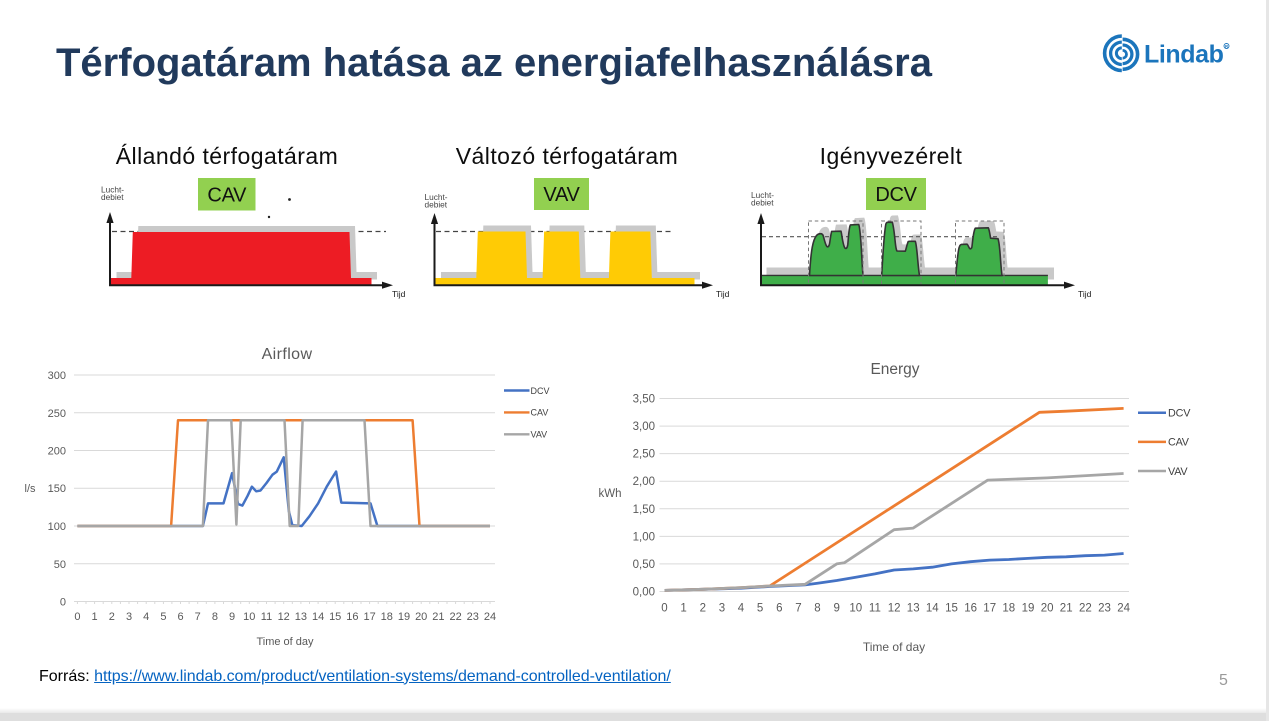 The height and width of the screenshot is (721, 1269). Describe the element at coordinates (644, 455) in the screenshot. I see `svg-text: 2,50` at that location.